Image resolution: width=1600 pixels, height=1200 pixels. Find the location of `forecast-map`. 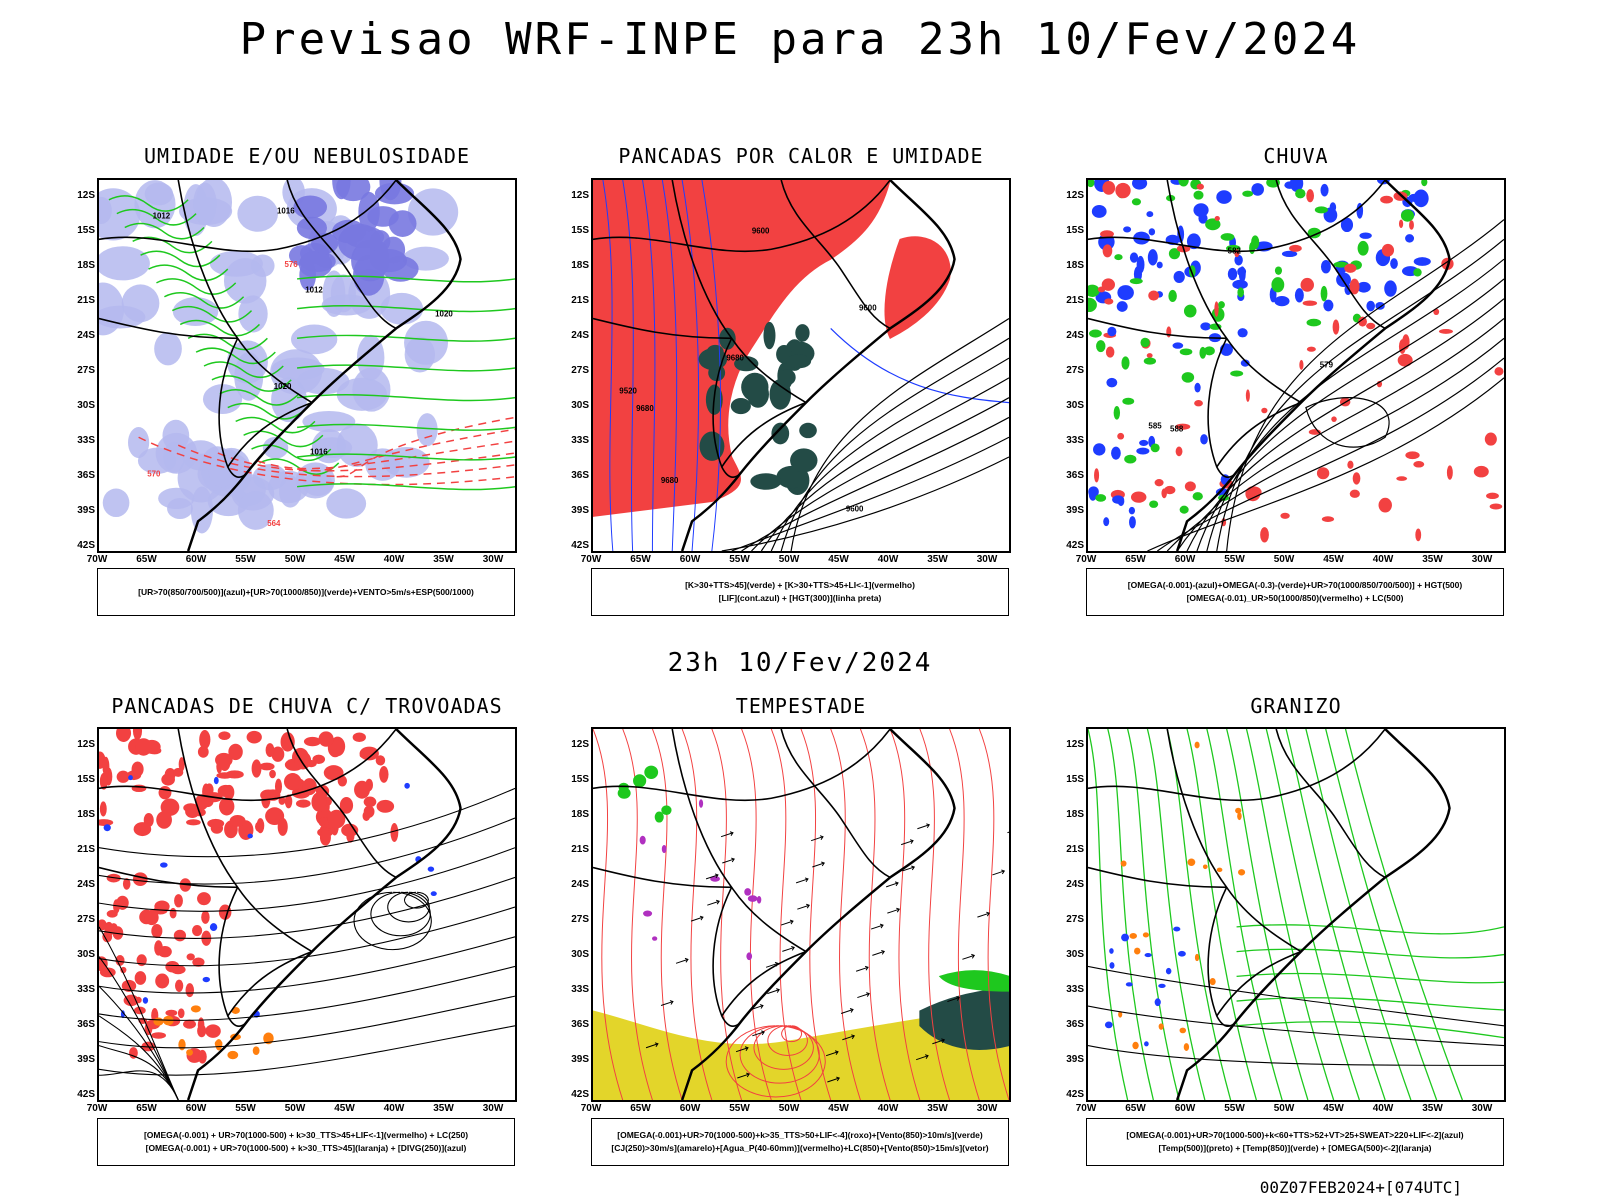

forecast-map is located at coordinates (1296, 914).